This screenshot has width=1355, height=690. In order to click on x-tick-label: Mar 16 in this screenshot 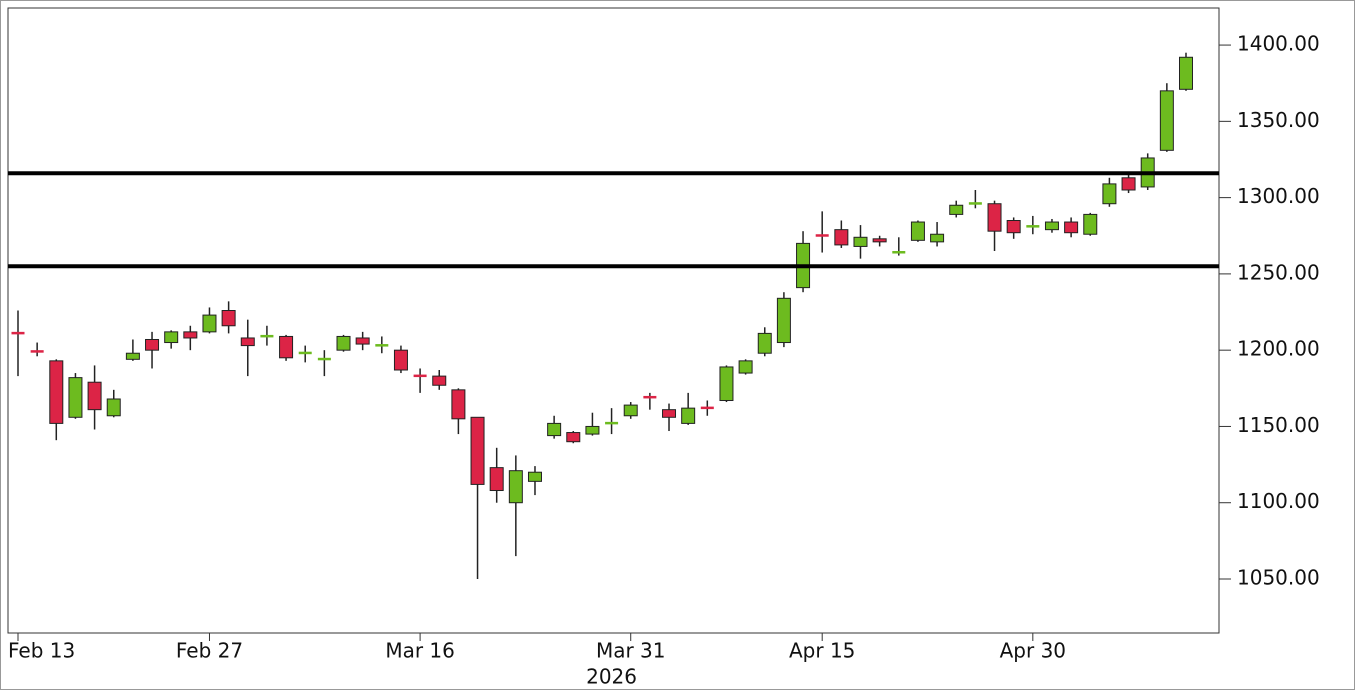, I will do `click(420, 651)`.